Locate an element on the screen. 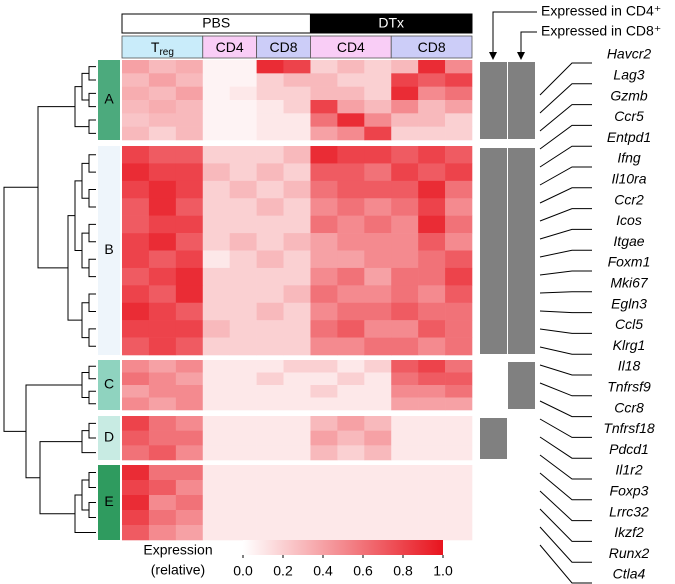 Image resolution: width=675 pixels, height=584 pixels. condition-label: CD4 is located at coordinates (230, 47).